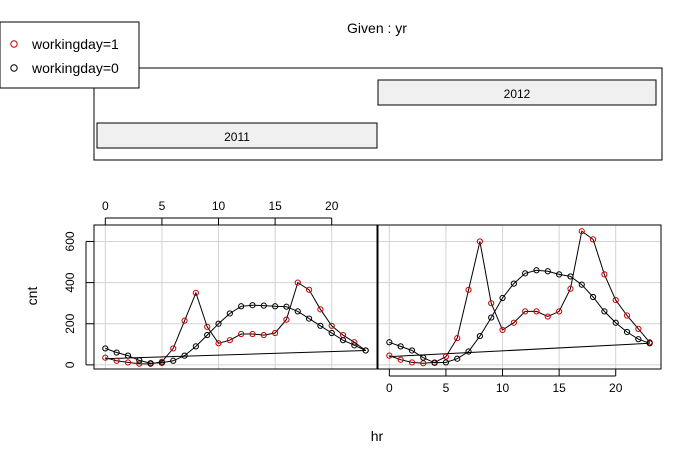  What do you see at coordinates (519, 297) in the screenshot?
I see `panel-frame-2012` at bounding box center [519, 297].